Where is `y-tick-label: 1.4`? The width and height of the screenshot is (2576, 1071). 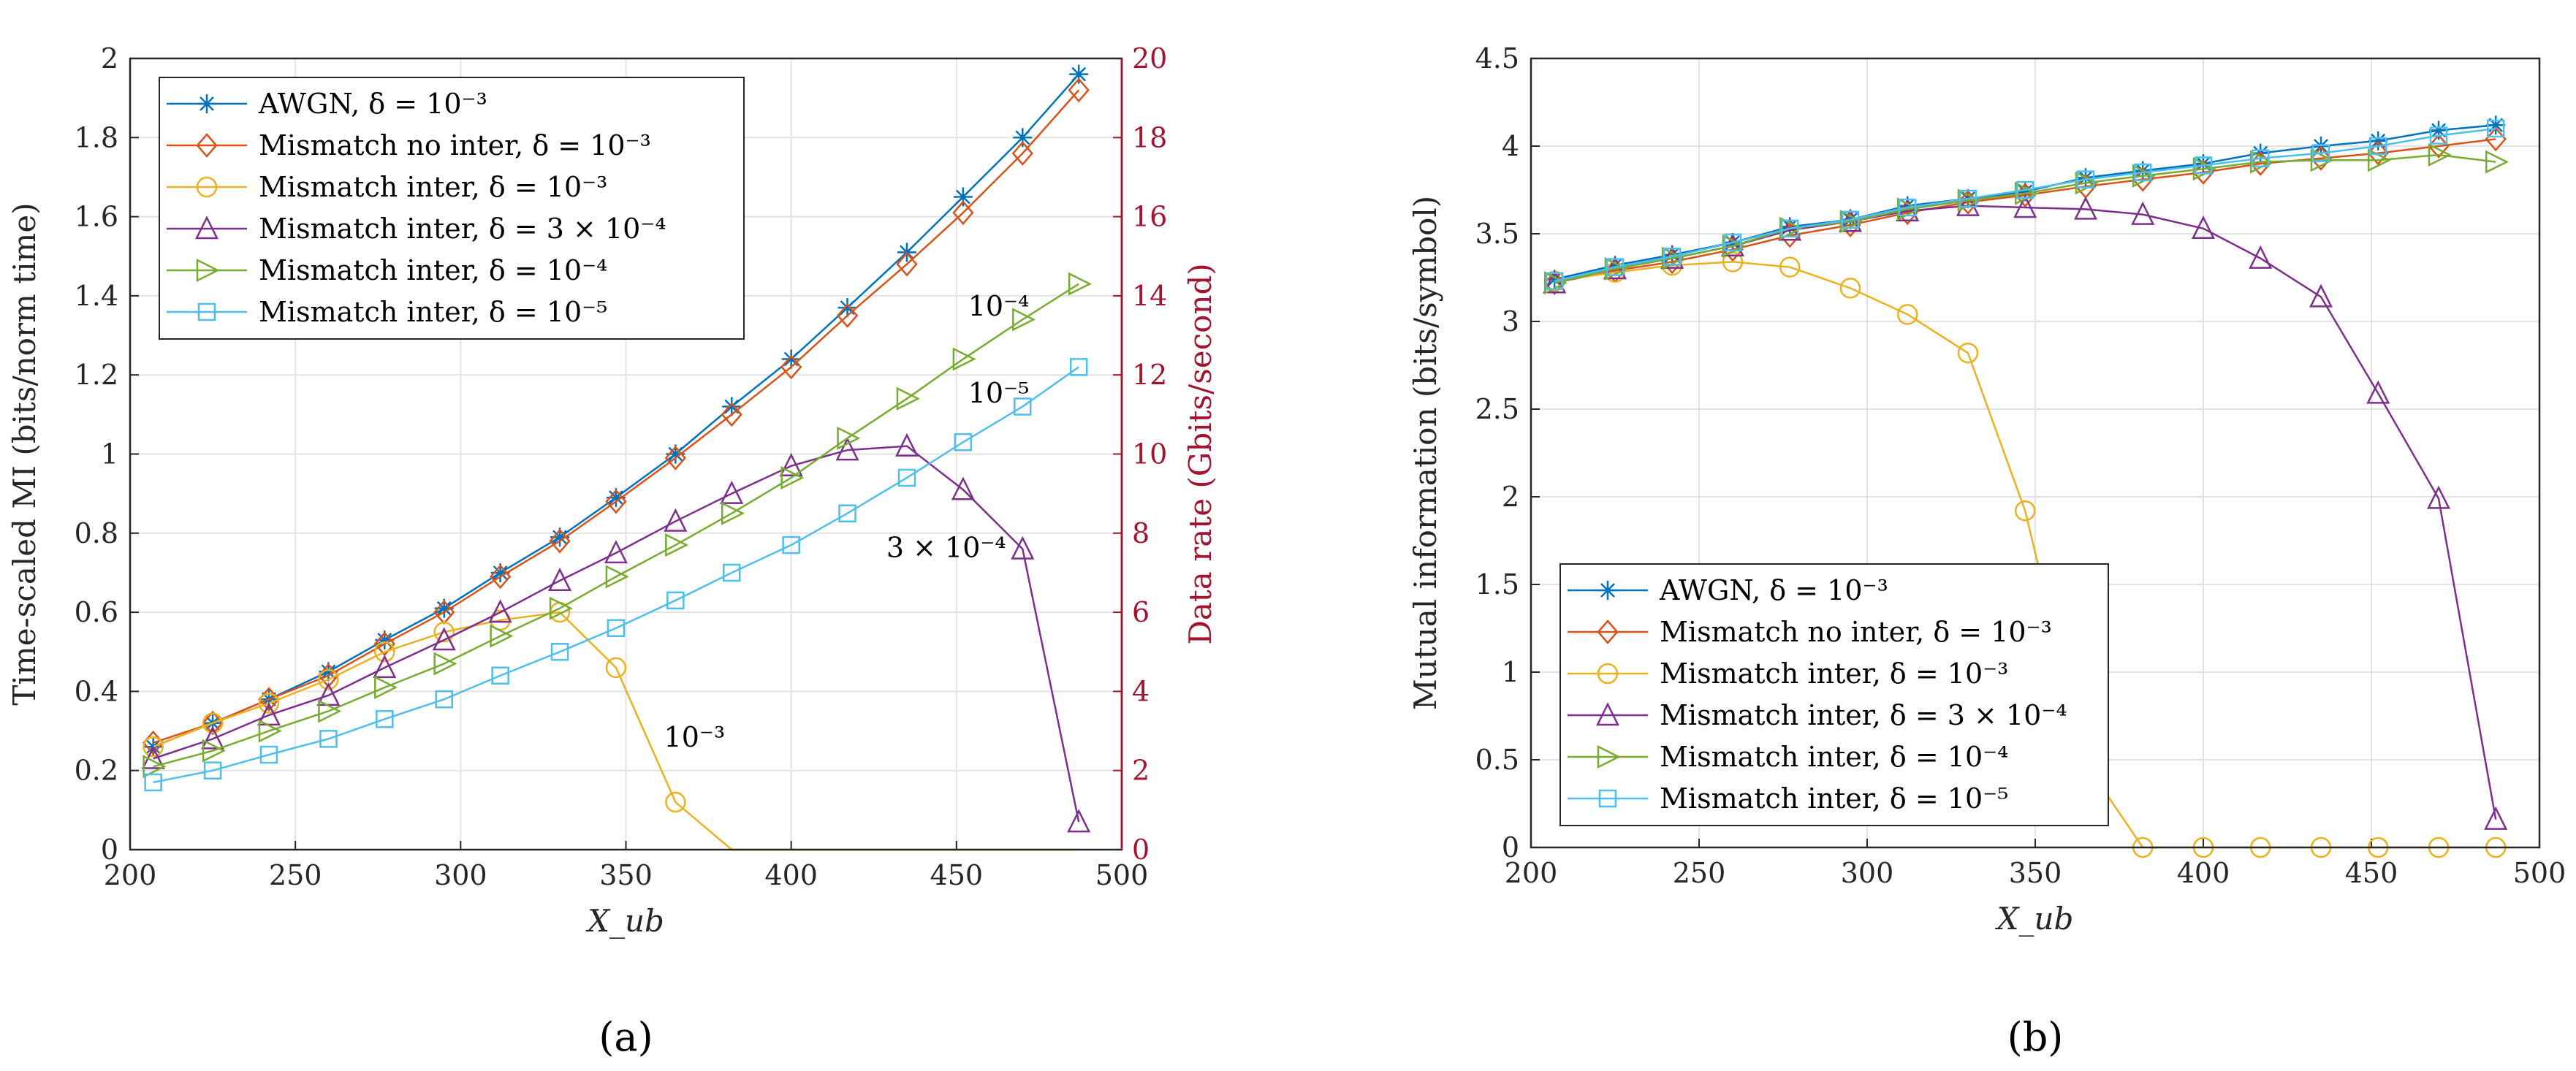 y-tick-label: 1.4 is located at coordinates (96, 296).